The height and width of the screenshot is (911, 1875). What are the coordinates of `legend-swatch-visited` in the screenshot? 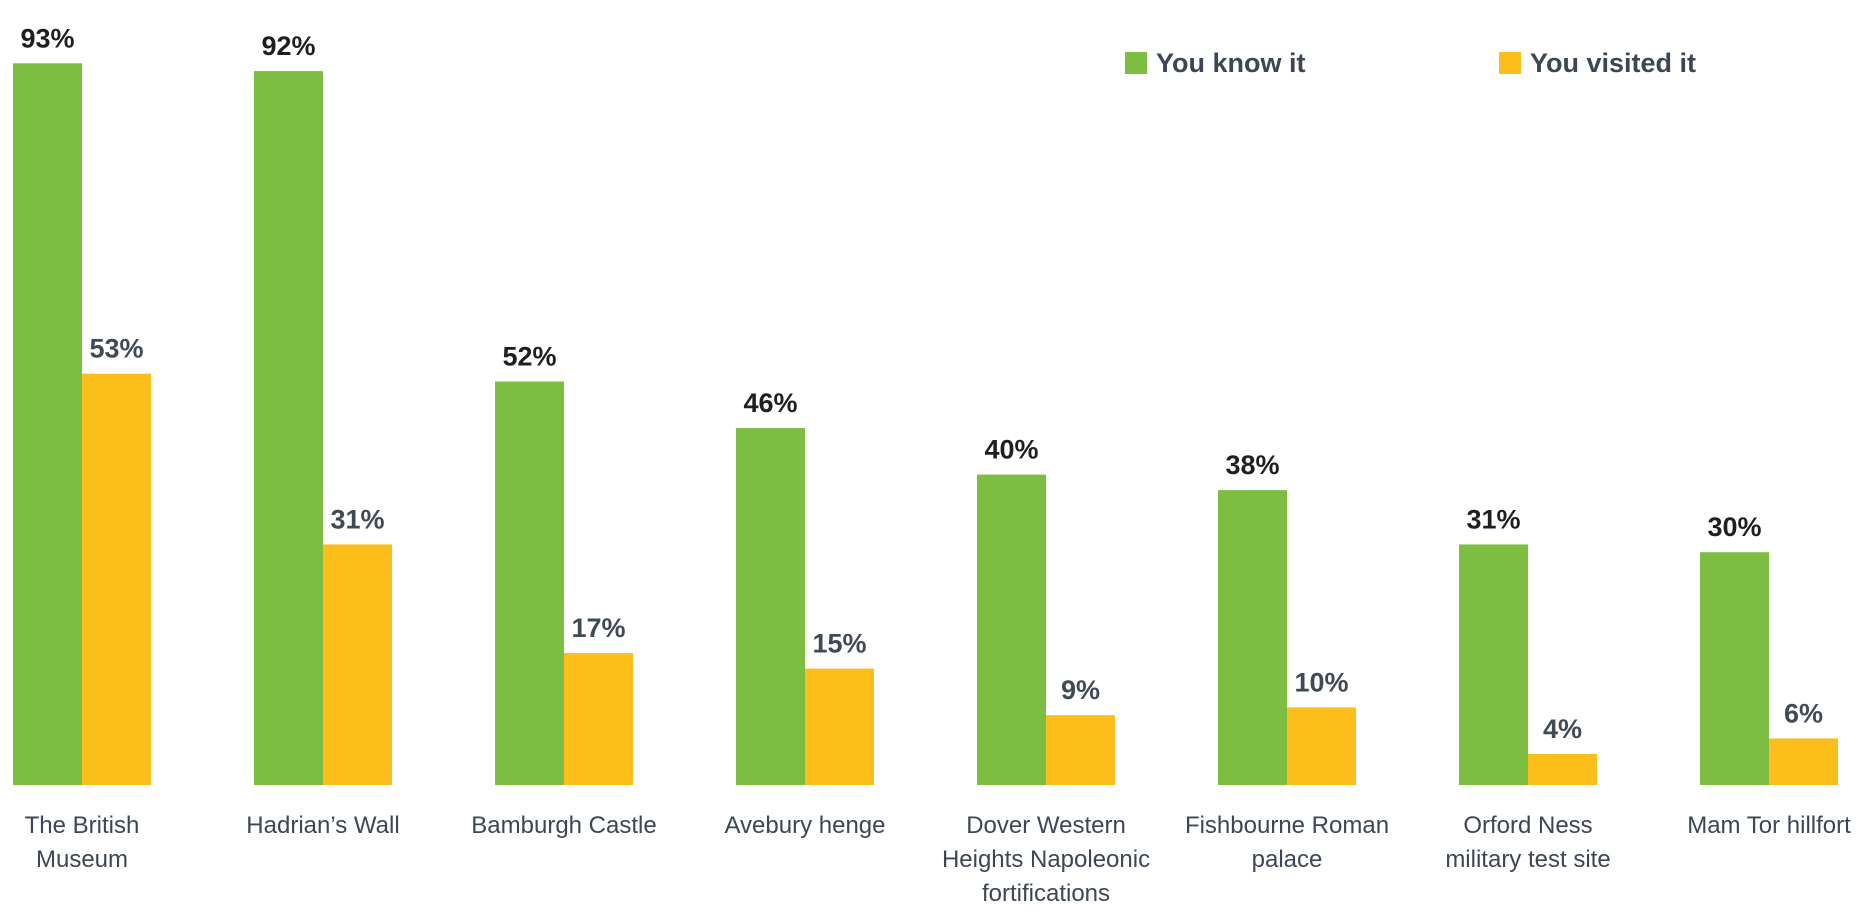 It's located at (1510, 63).